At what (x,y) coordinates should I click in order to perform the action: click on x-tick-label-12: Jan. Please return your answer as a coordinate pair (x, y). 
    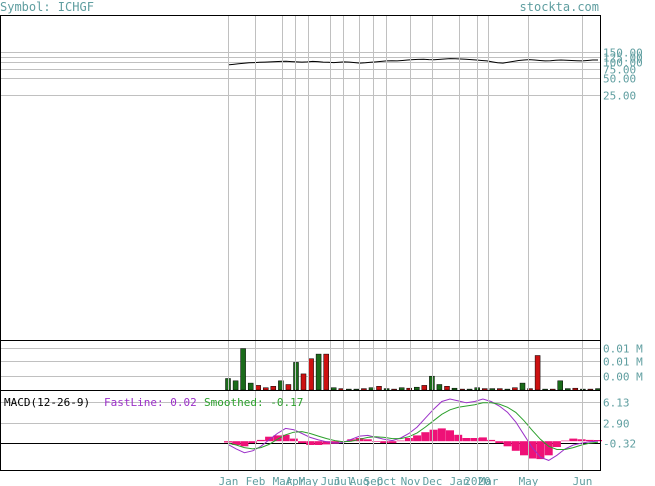
    Looking at the image, I should click on (460, 480).